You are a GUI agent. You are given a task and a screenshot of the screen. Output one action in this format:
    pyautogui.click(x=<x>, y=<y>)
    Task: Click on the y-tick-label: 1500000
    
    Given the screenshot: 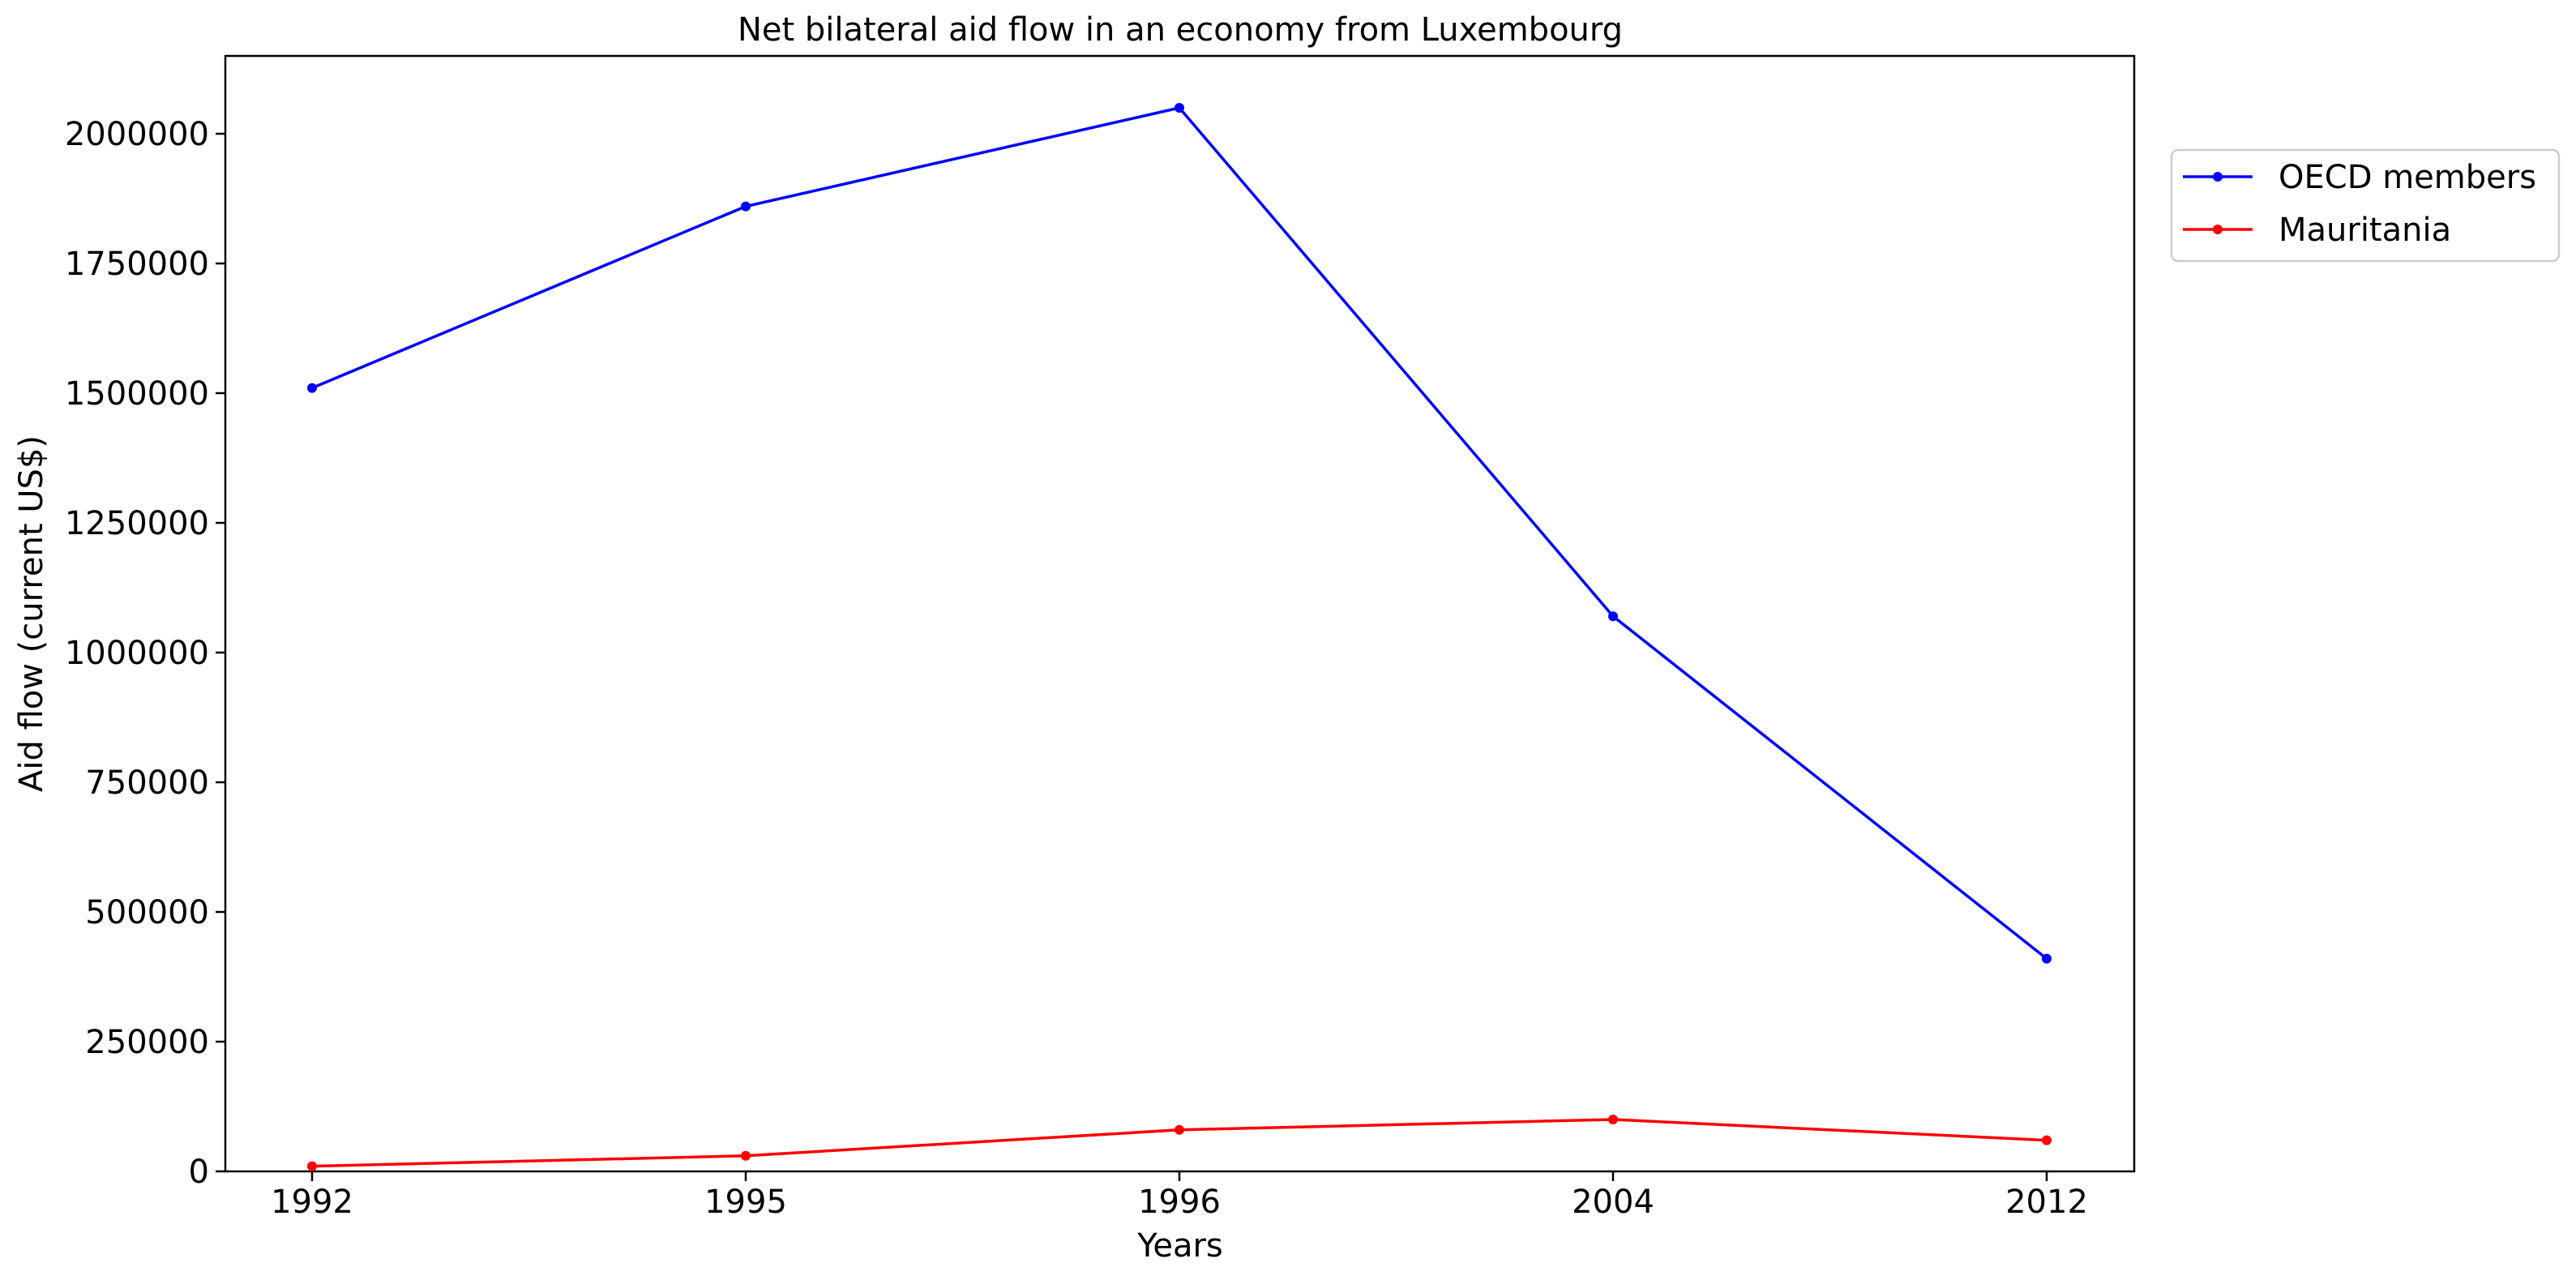 What is the action you would take?
    pyautogui.click(x=137, y=394)
    